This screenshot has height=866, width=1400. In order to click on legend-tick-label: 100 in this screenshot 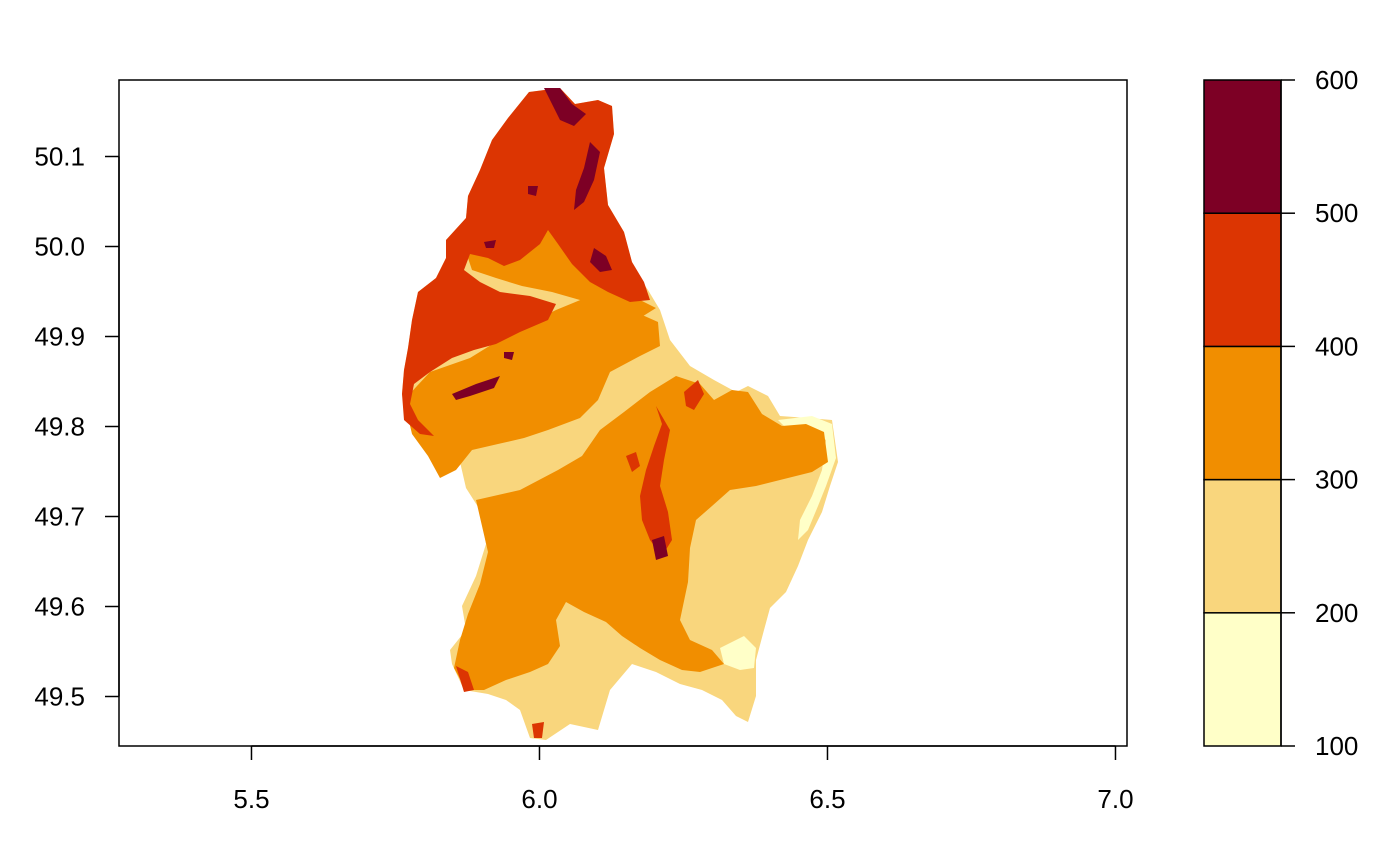, I will do `click(1336, 746)`.